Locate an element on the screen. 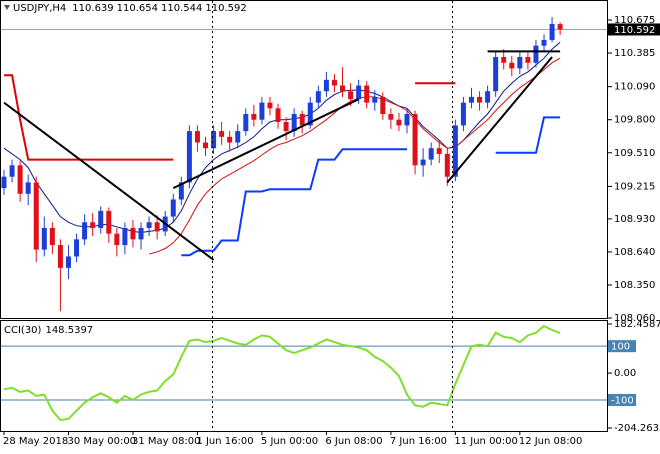  y-tick-label: 108.930 is located at coordinates (634, 219).